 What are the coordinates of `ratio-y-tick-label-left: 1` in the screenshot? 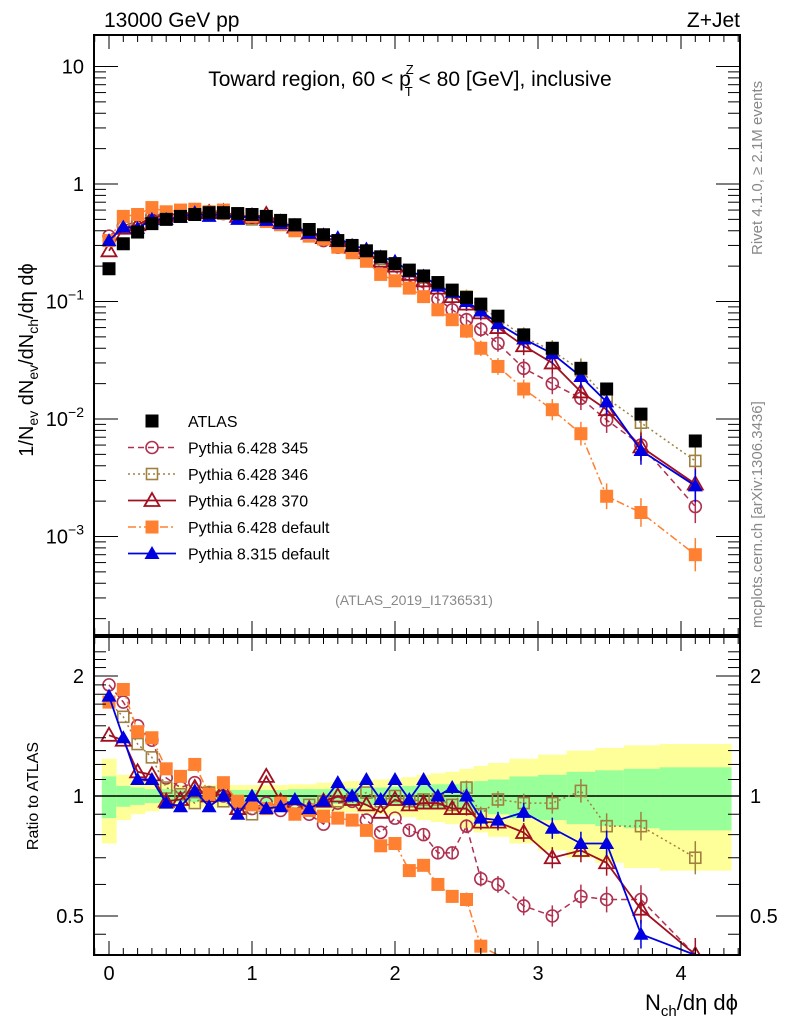 It's located at (78, 797).